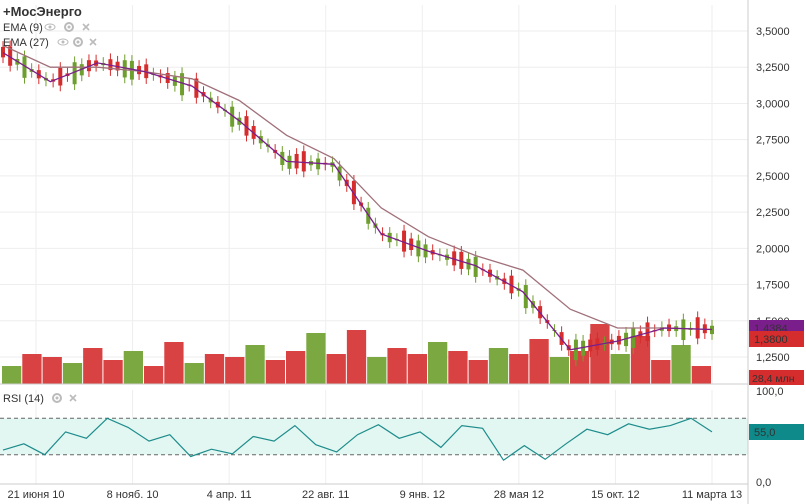 Image resolution: width=806 pixels, height=504 pixels. I want to click on x-tick-label: 4 апр. 11, so click(229, 495).